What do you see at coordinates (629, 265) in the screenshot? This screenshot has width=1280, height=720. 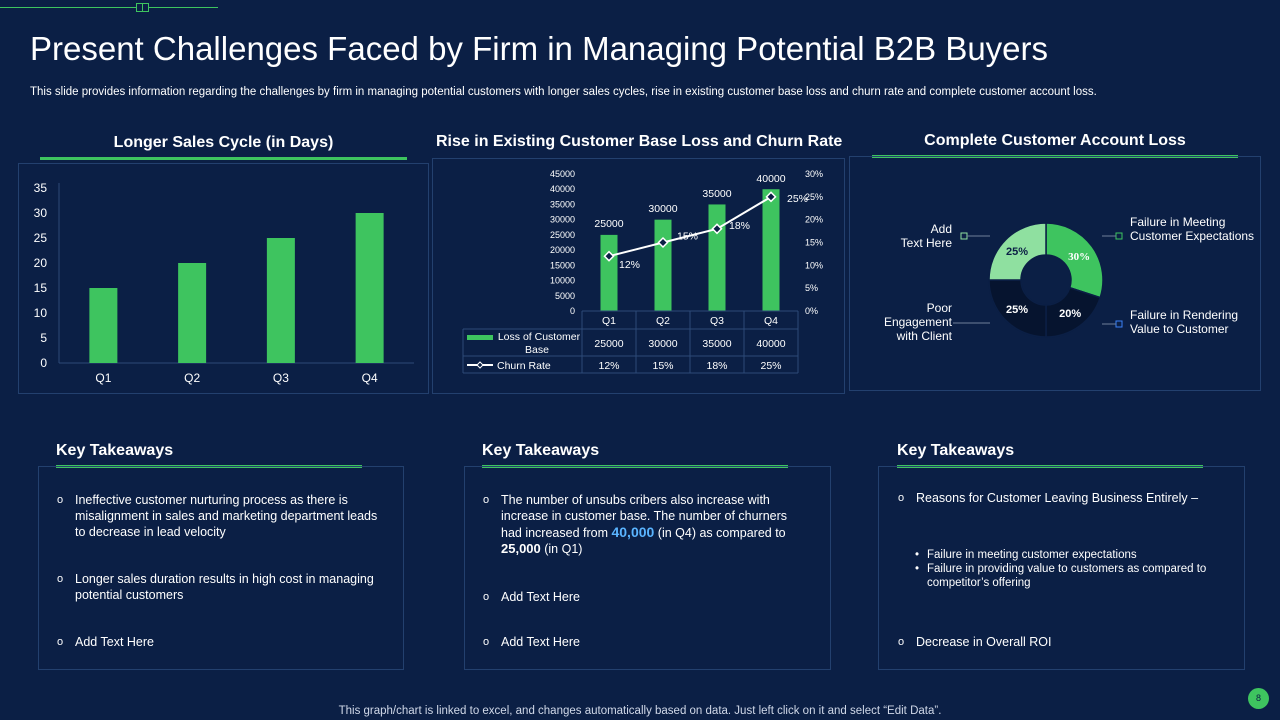 I see `churn-data-label: 12%` at bounding box center [629, 265].